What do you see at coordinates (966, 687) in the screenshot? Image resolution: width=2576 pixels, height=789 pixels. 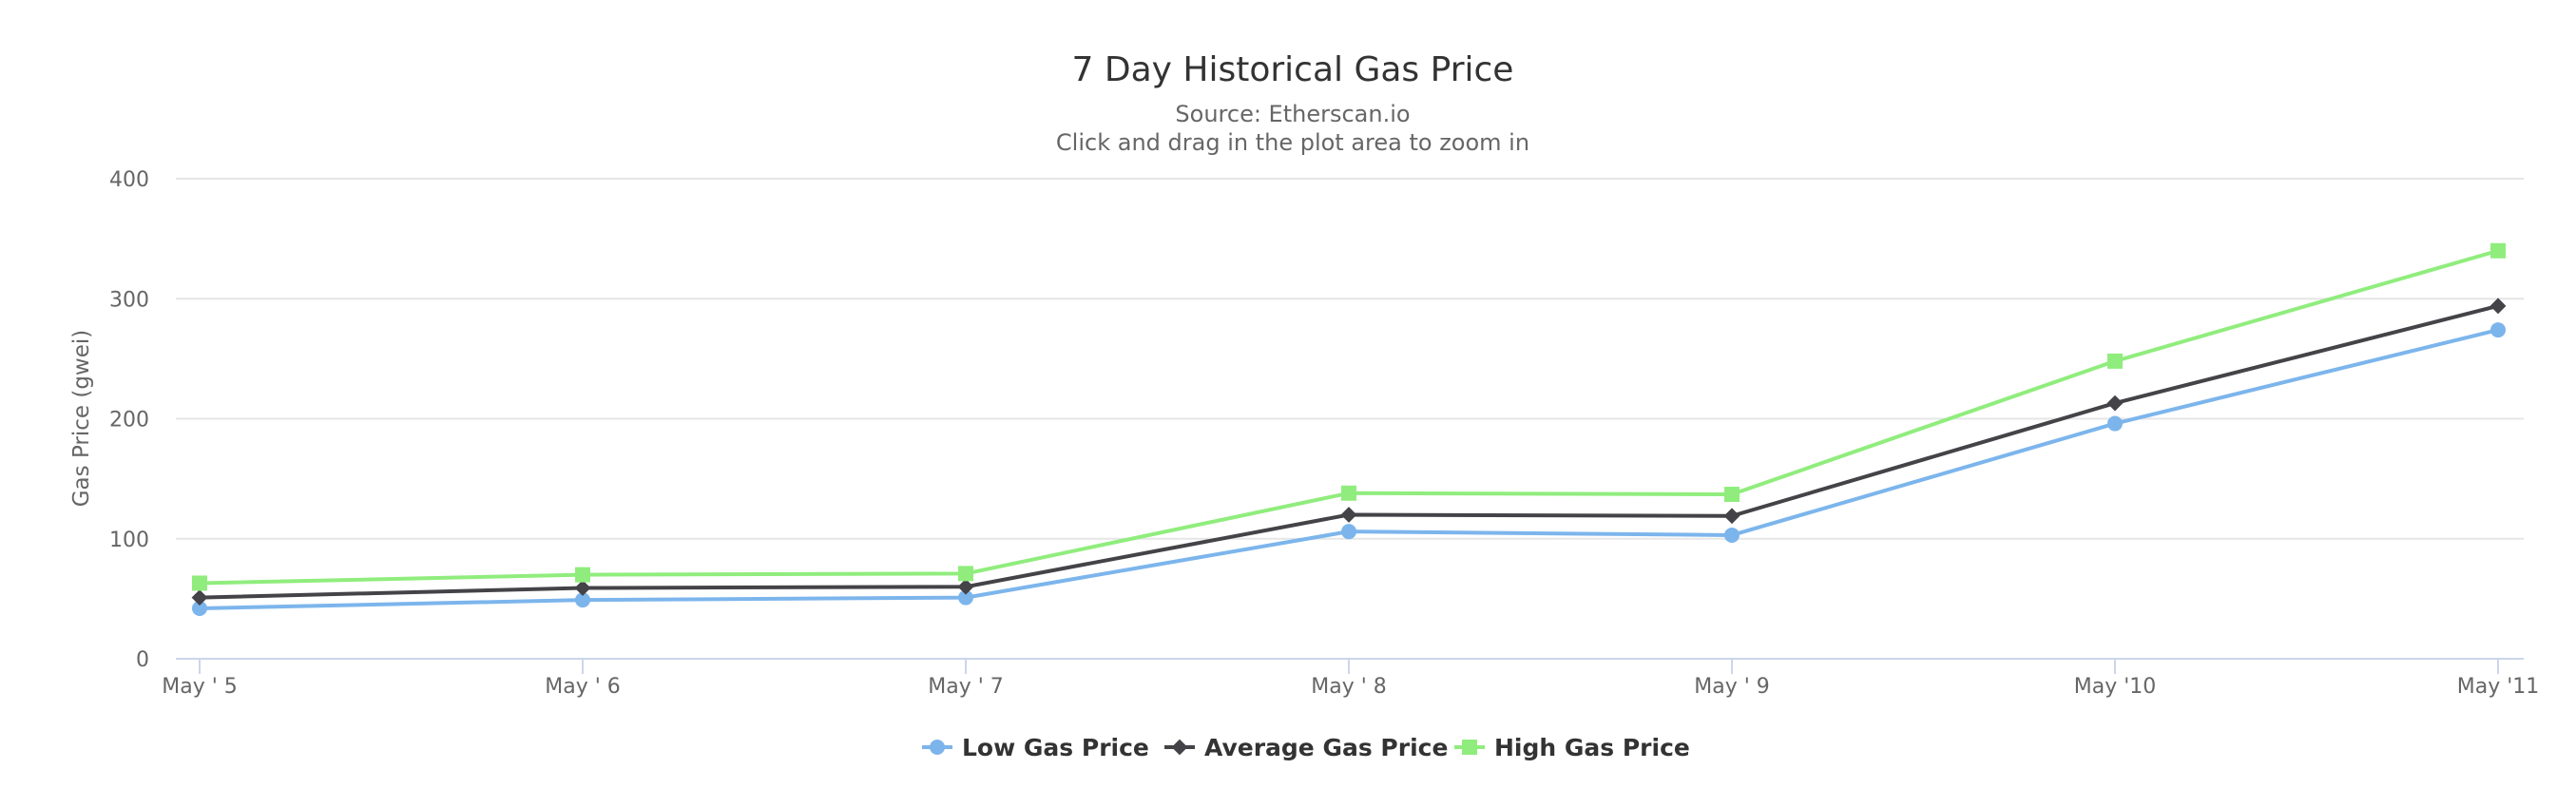 I see `x-tick-label: May ' 7` at bounding box center [966, 687].